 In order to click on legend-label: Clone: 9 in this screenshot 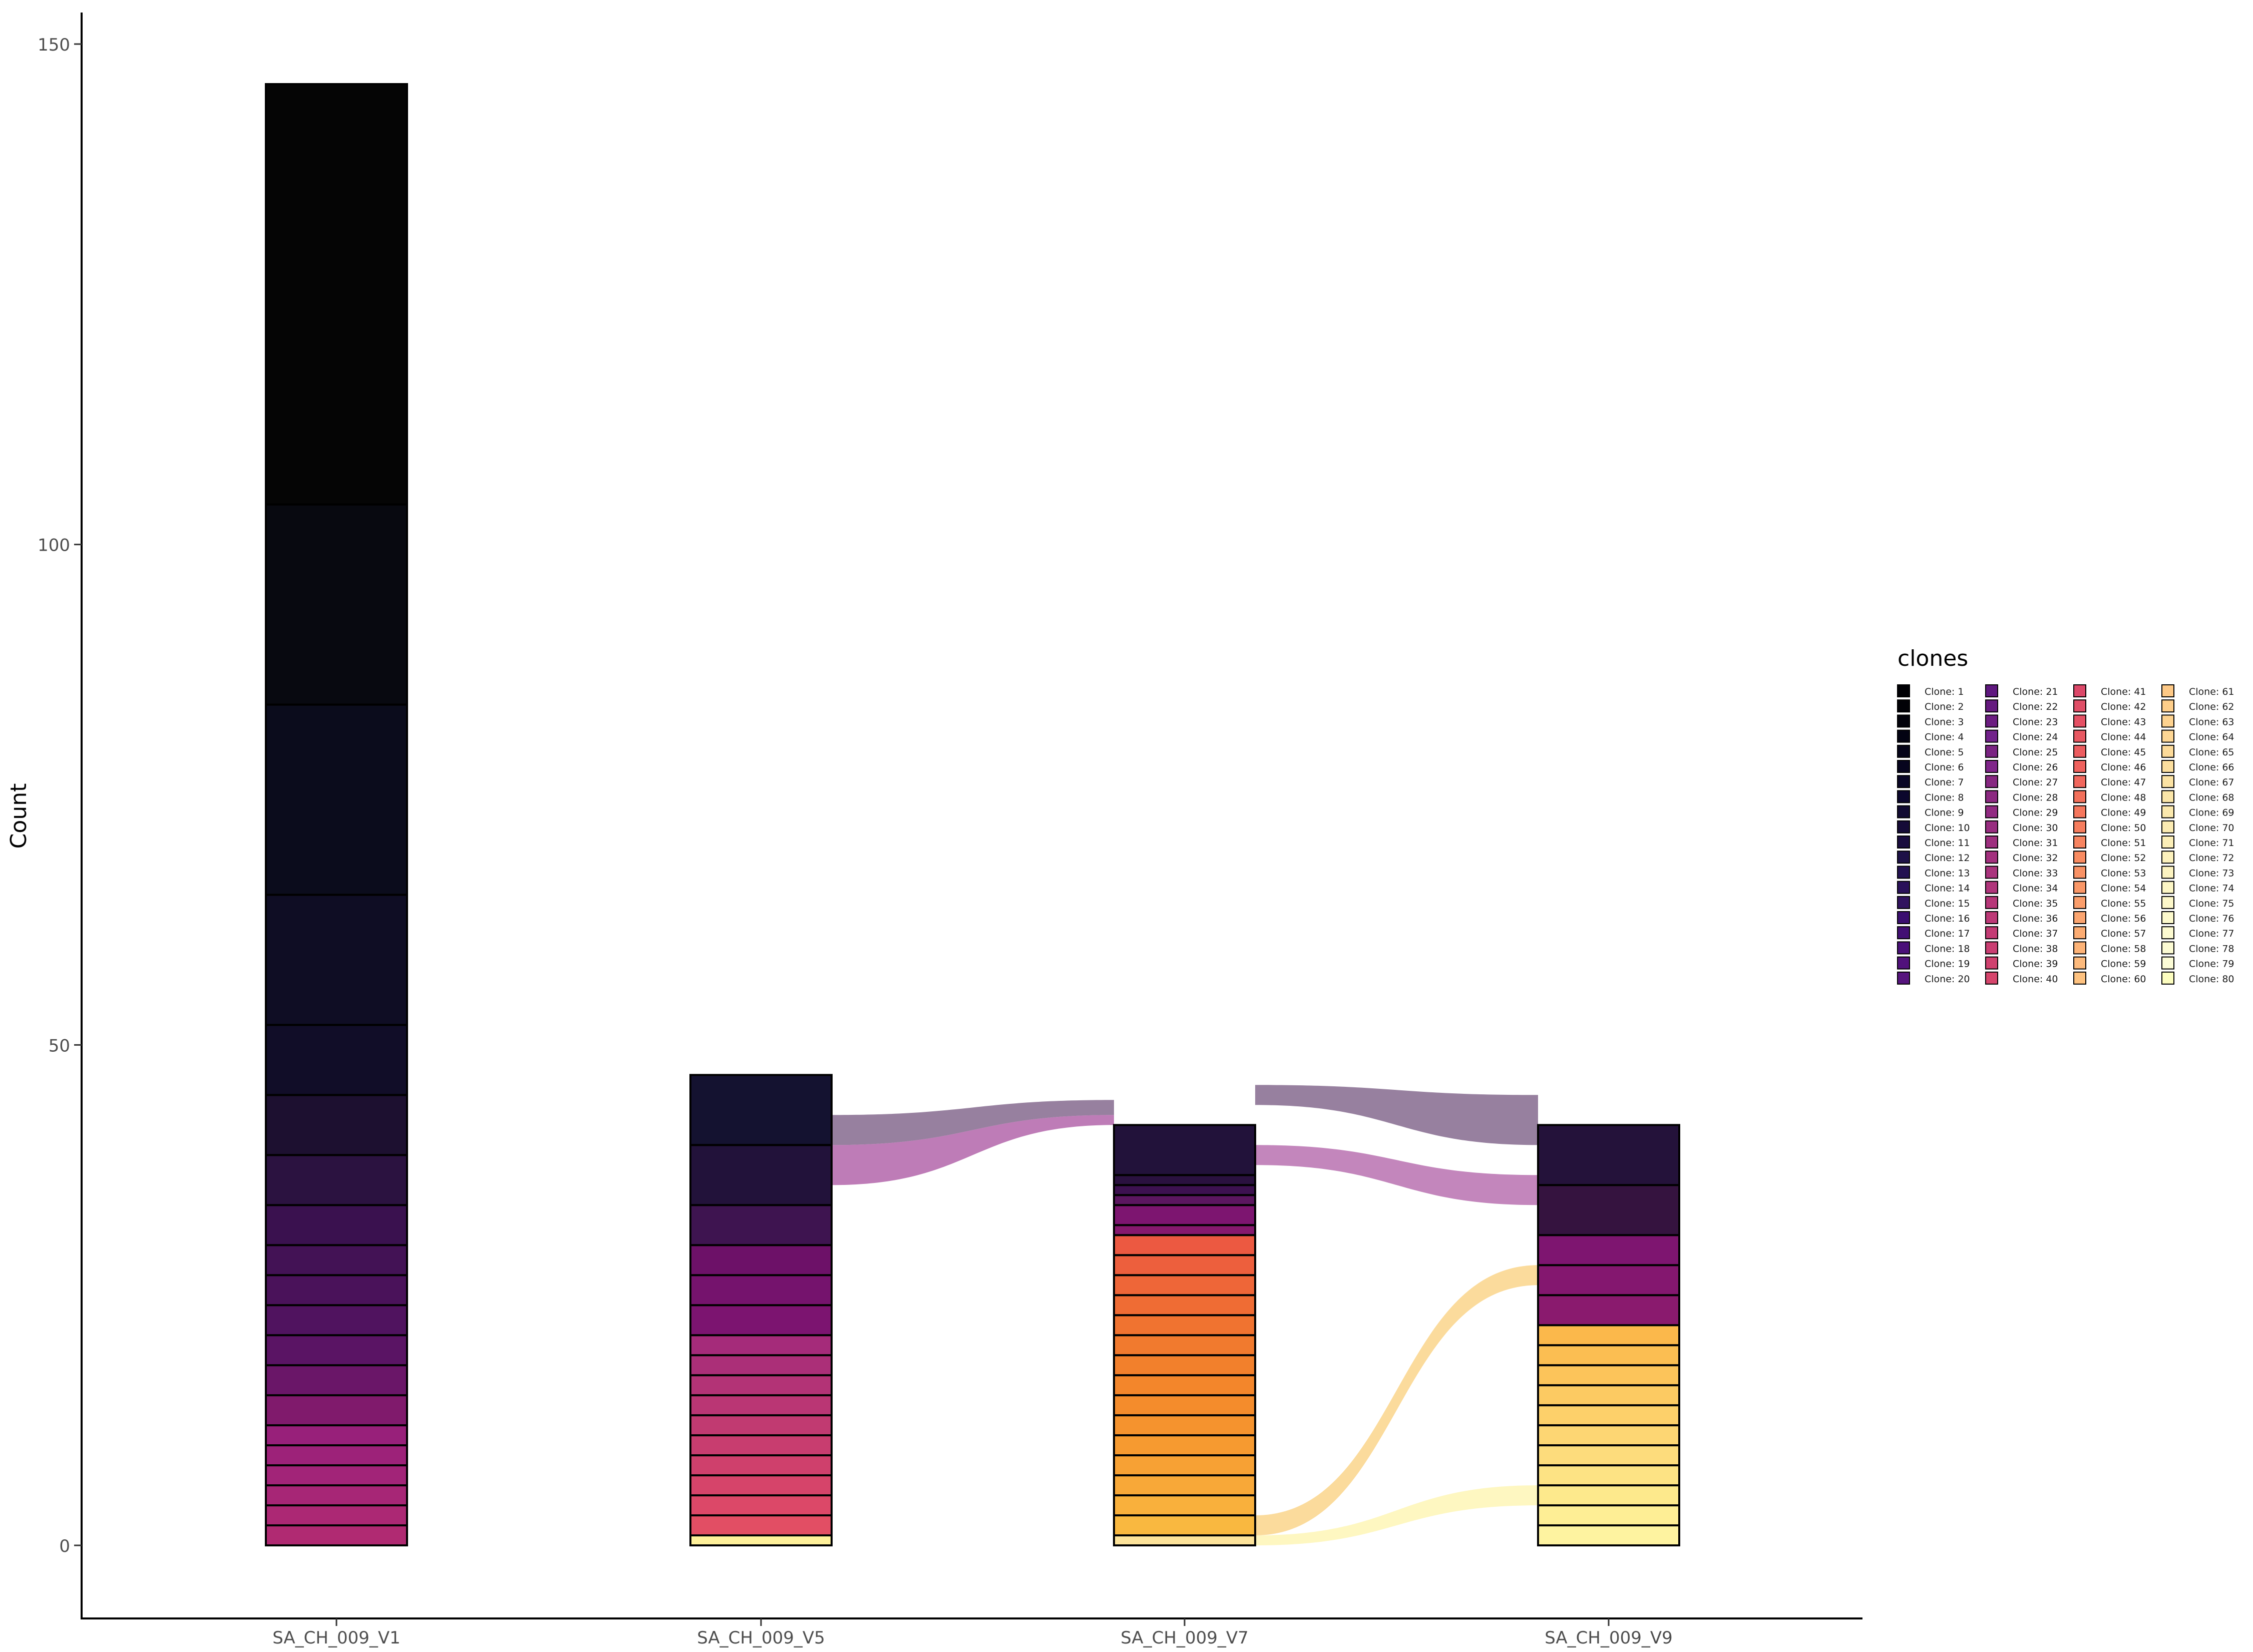, I will do `click(1945, 812)`.